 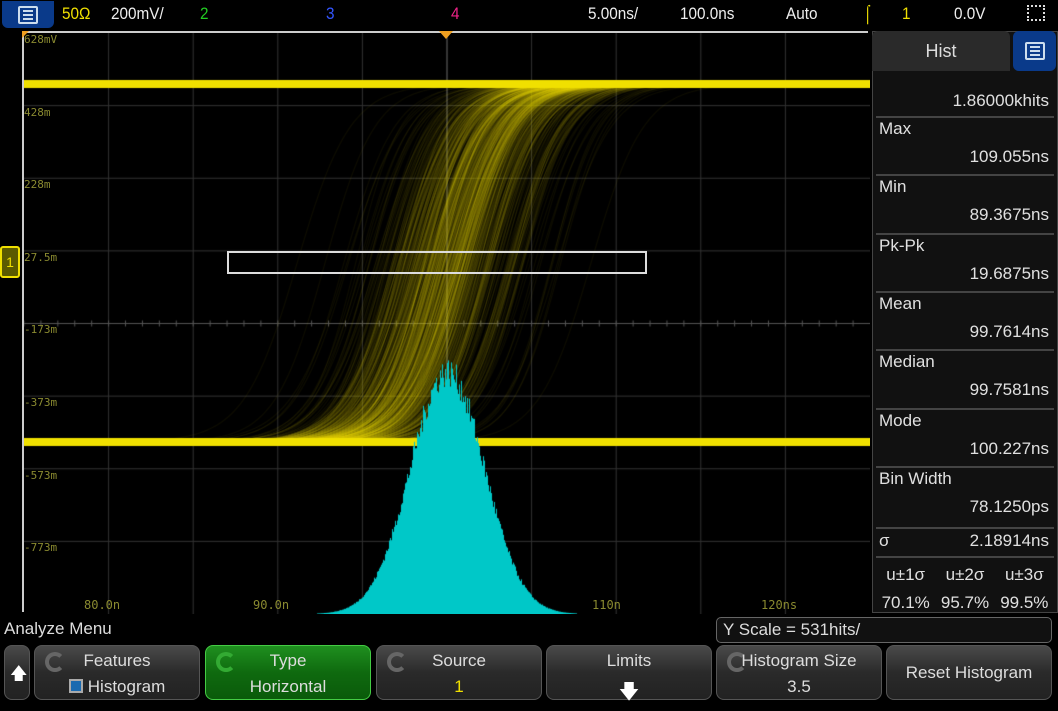 What do you see at coordinates (902, 245) in the screenshot?
I see `stat-label: Pk-Pk` at bounding box center [902, 245].